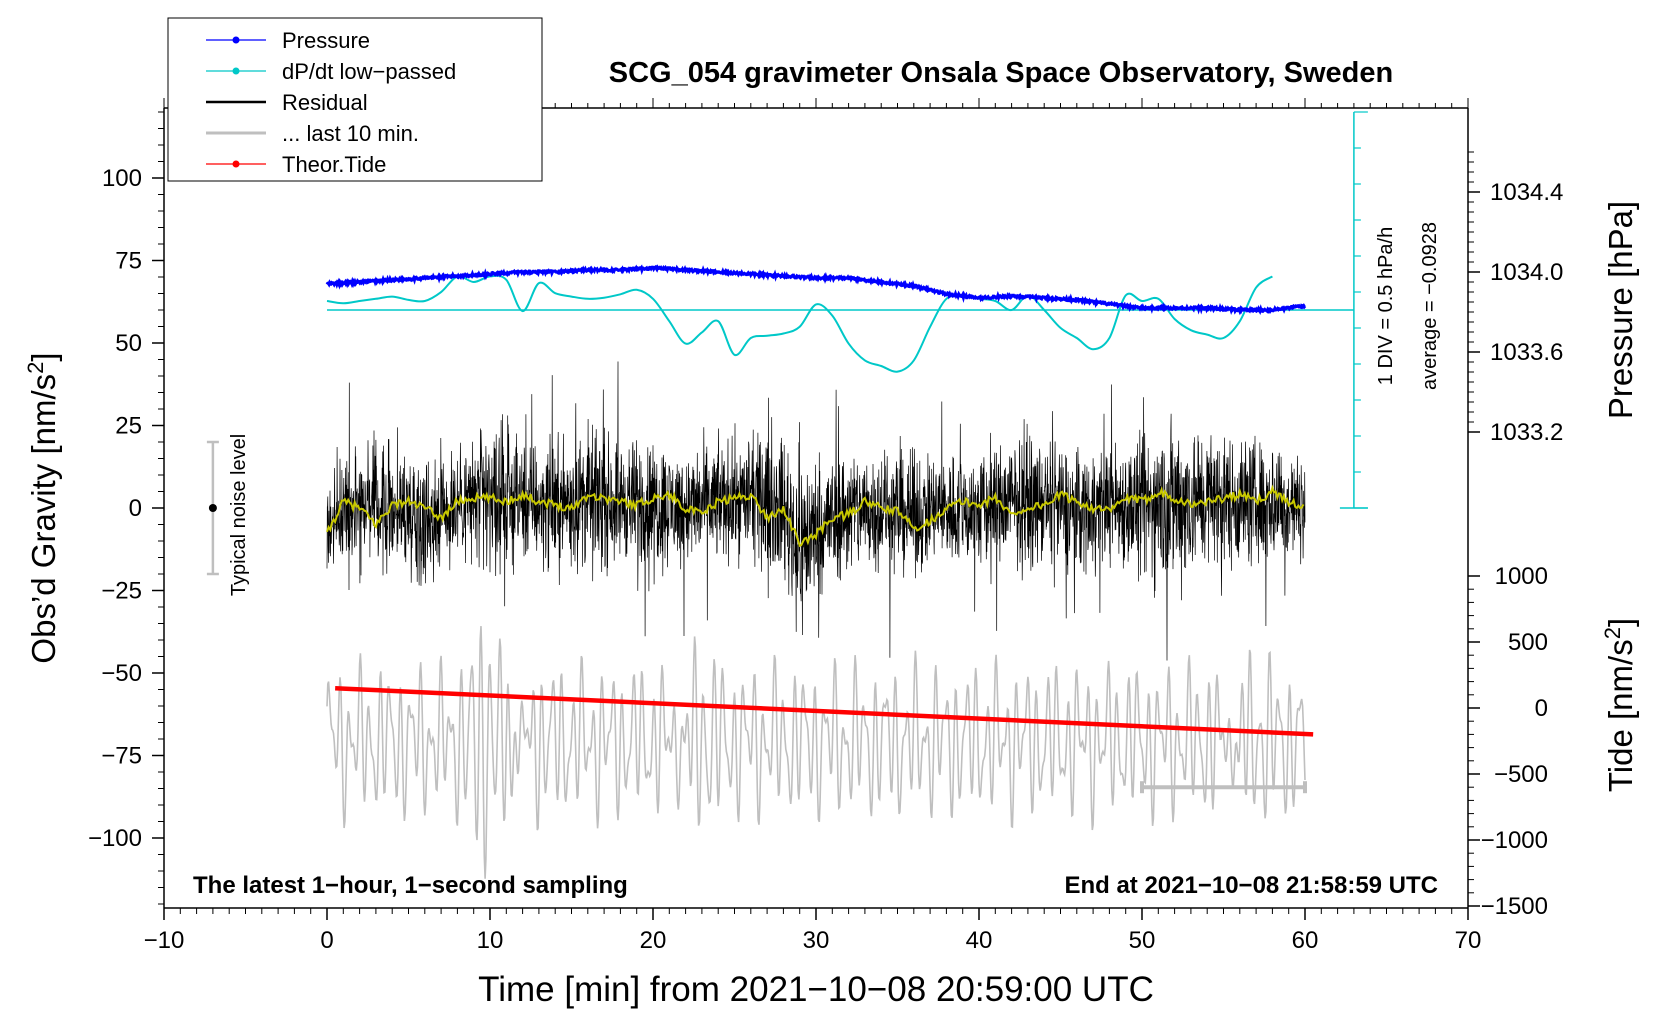  I want to click on pressure-series, so click(816, 290).